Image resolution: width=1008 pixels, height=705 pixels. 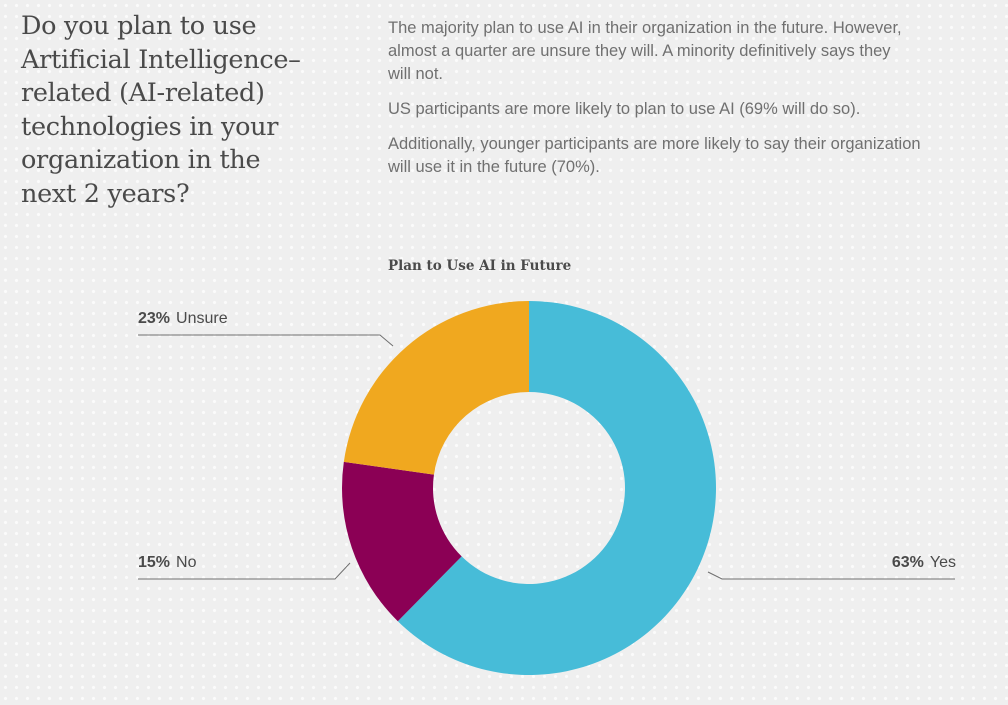 I want to click on question-line: Artificial Intelligence–, so click(x=161, y=59).